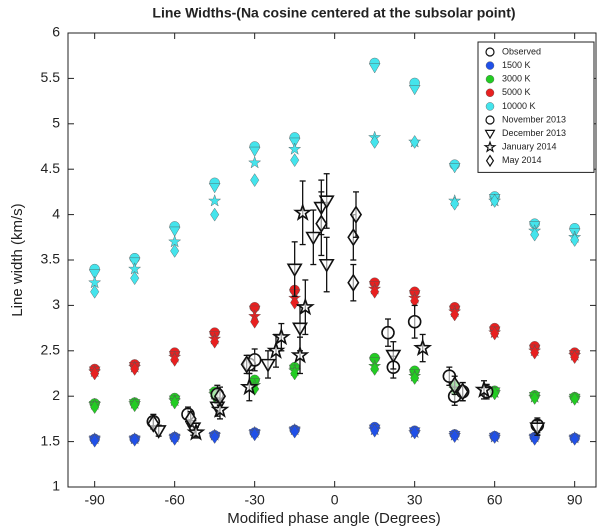  I want to click on x-tick-label: 60, so click(495, 500).